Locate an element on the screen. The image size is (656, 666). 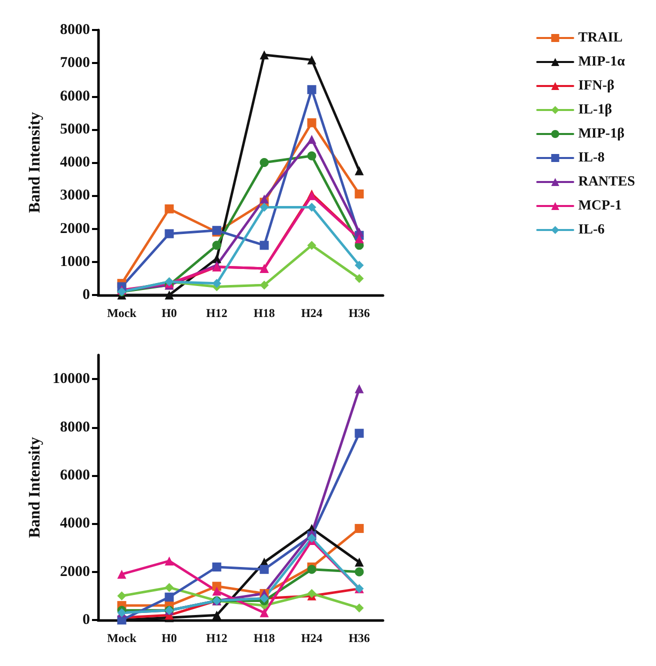
legend-label: TRAIL is located at coordinates (600, 38).